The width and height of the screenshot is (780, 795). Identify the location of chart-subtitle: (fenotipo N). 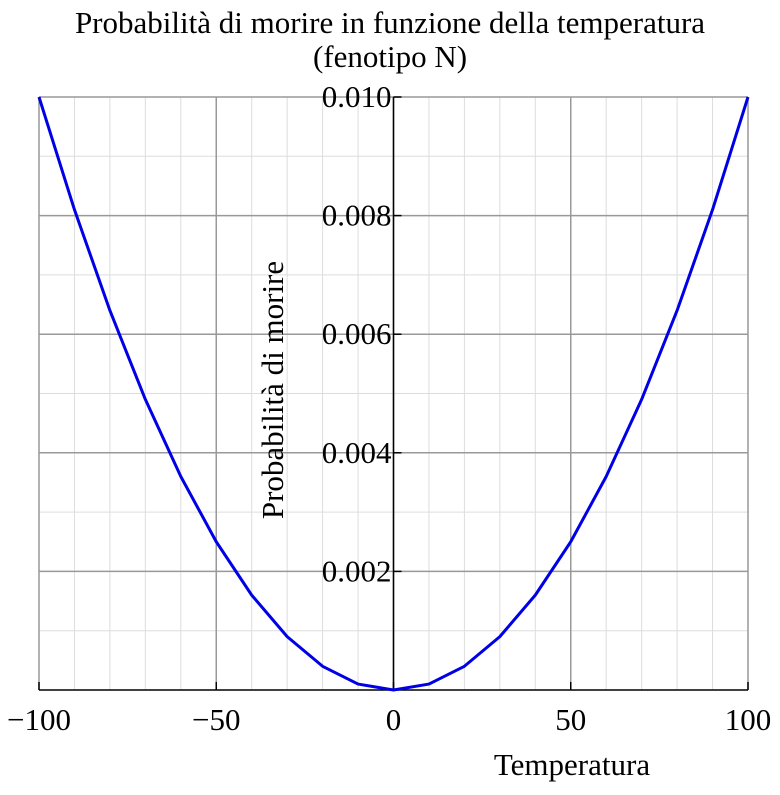
(390, 56).